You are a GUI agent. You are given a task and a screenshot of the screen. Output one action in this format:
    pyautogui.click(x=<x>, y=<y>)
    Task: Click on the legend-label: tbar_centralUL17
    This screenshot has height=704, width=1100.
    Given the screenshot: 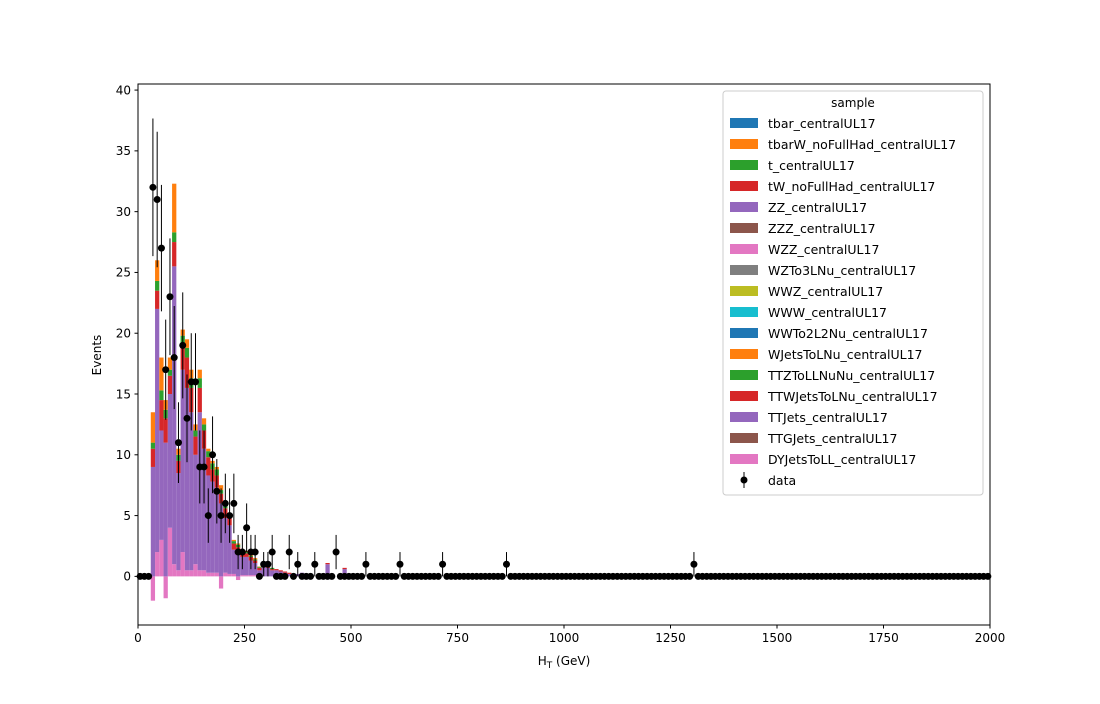 What is the action you would take?
    pyautogui.click(x=822, y=123)
    